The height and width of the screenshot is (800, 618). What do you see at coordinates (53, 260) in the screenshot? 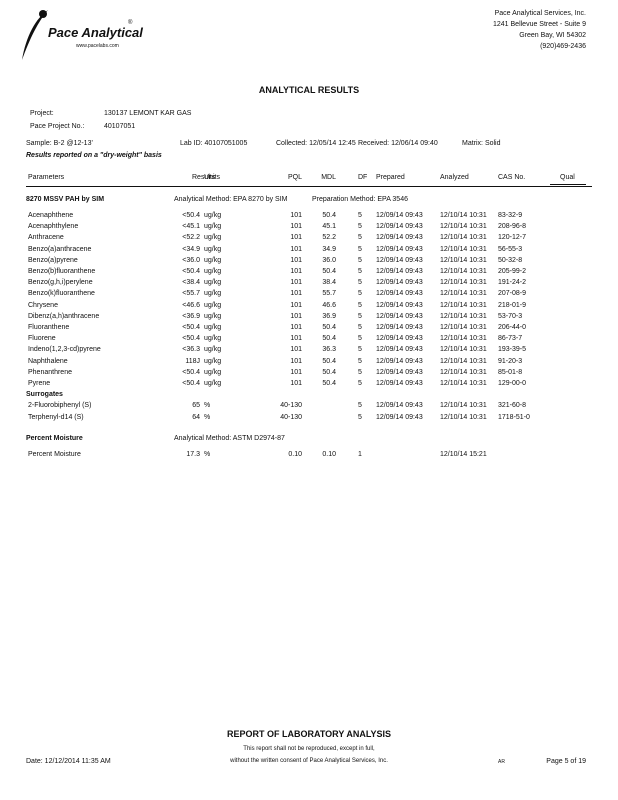
I see `cell-parameter: Benzo(a)pyrene` at bounding box center [53, 260].